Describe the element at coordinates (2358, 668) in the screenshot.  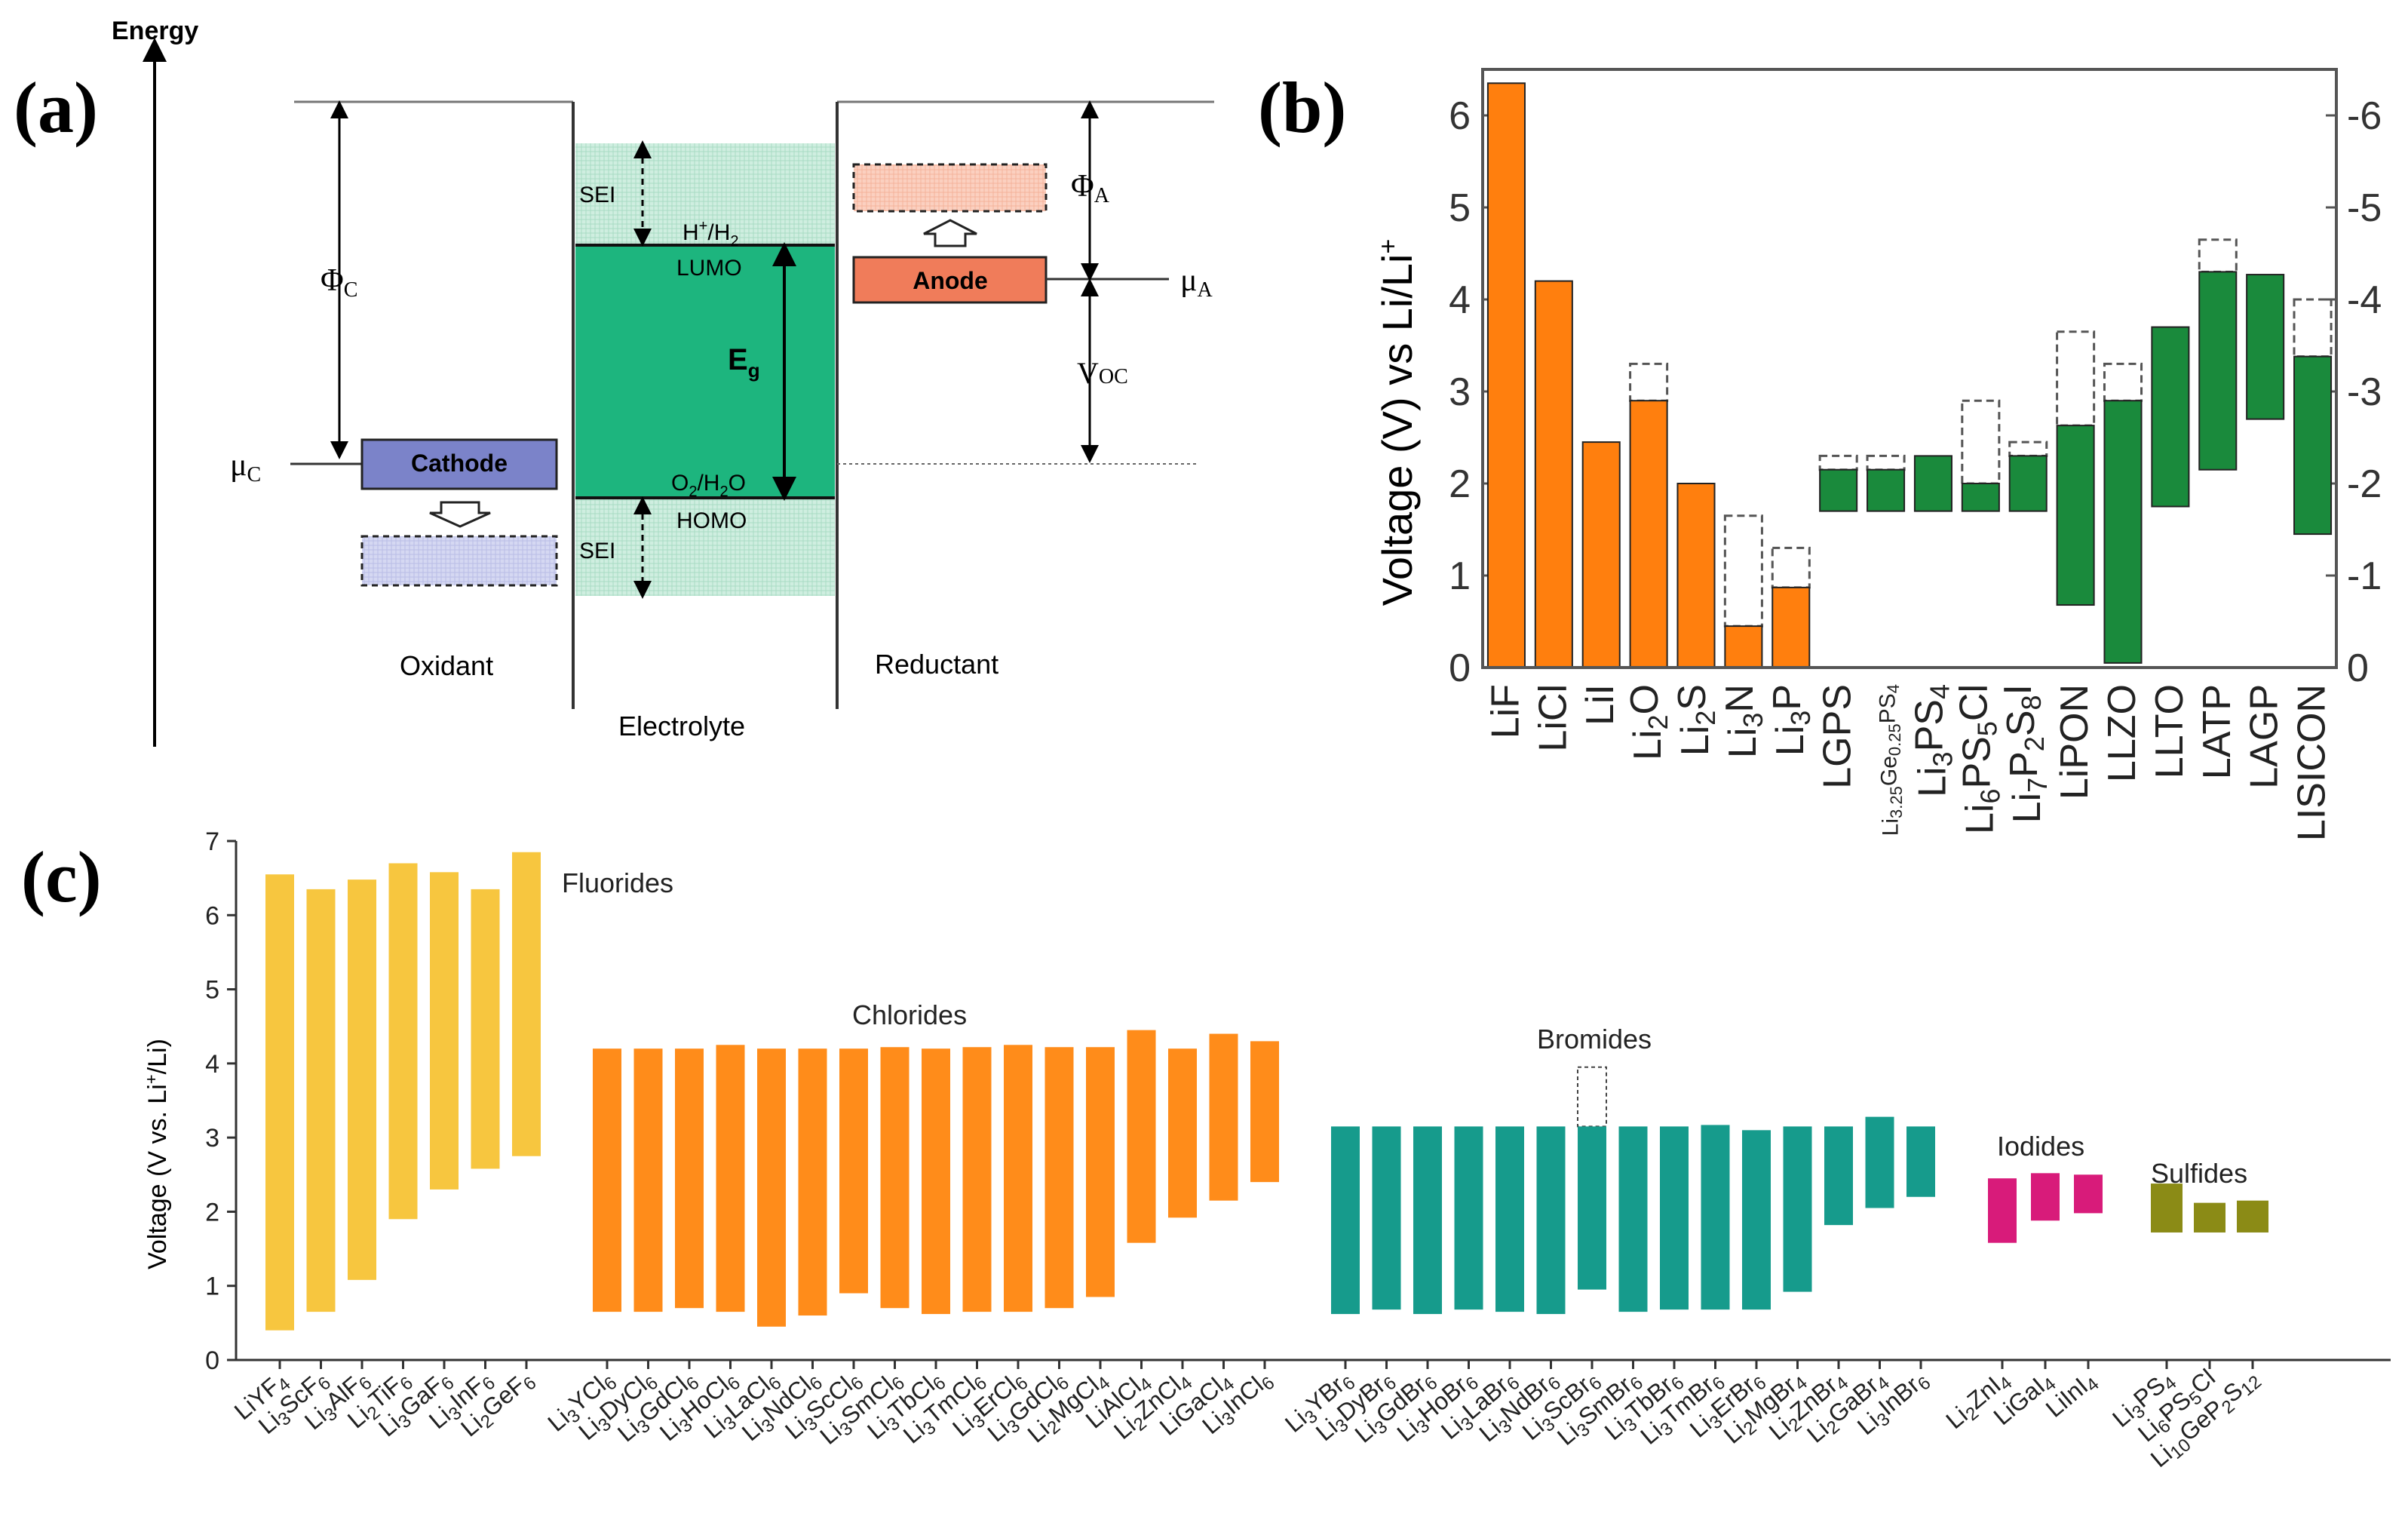
I see `chart-b-tick-label-right: 0` at that location.